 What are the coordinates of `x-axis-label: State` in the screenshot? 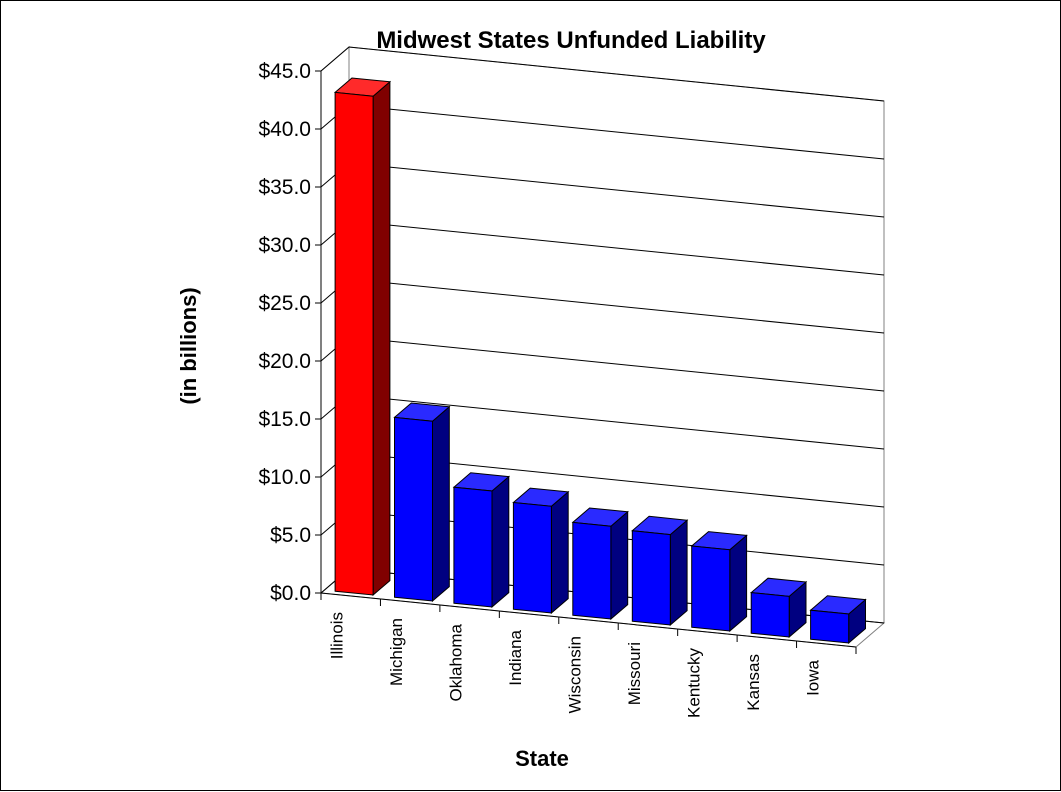 It's located at (542, 758).